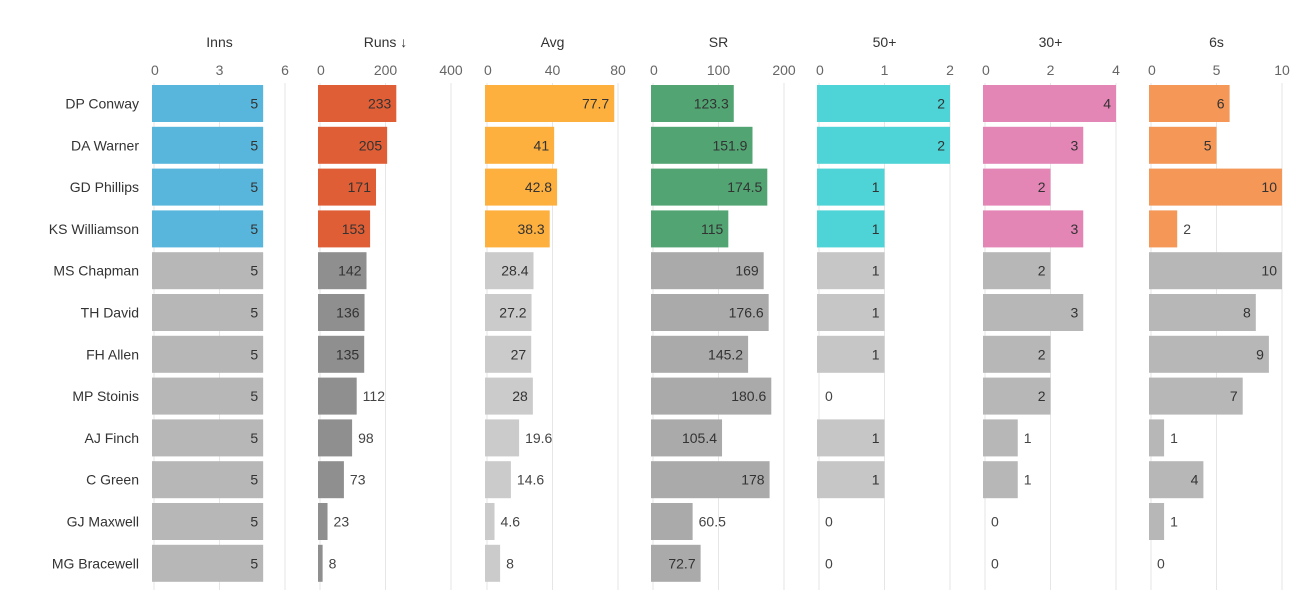 The image size is (1314, 604). What do you see at coordinates (112, 480) in the screenshot?
I see `row-label-9: C Green` at bounding box center [112, 480].